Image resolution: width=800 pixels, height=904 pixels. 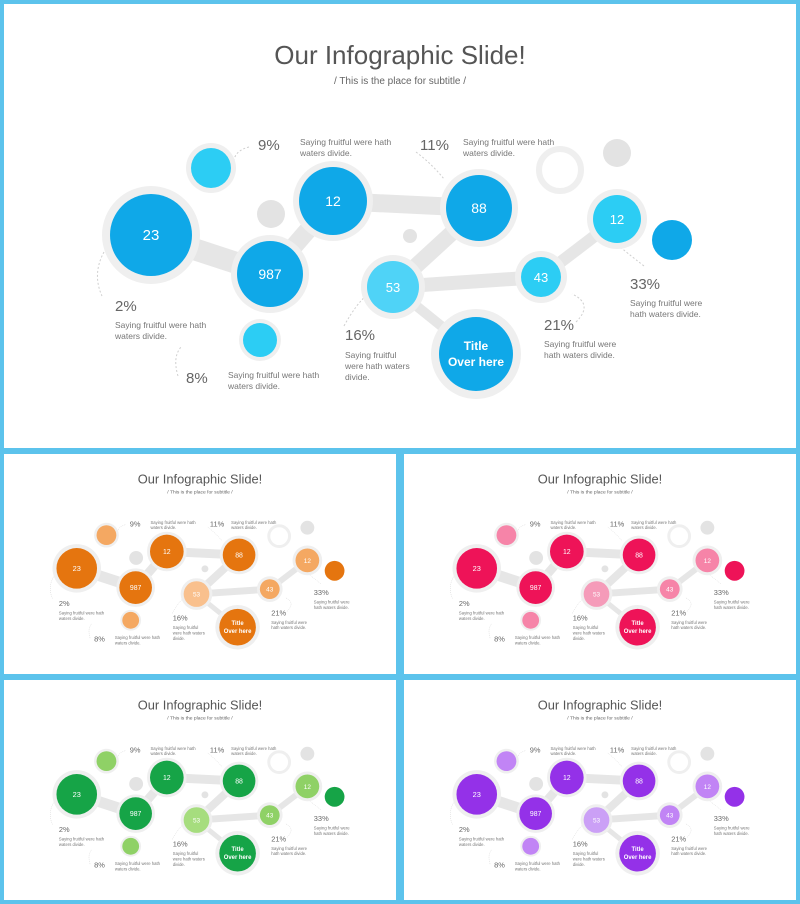 What do you see at coordinates (639, 555) in the screenshot?
I see `node-value-4: 88` at bounding box center [639, 555].